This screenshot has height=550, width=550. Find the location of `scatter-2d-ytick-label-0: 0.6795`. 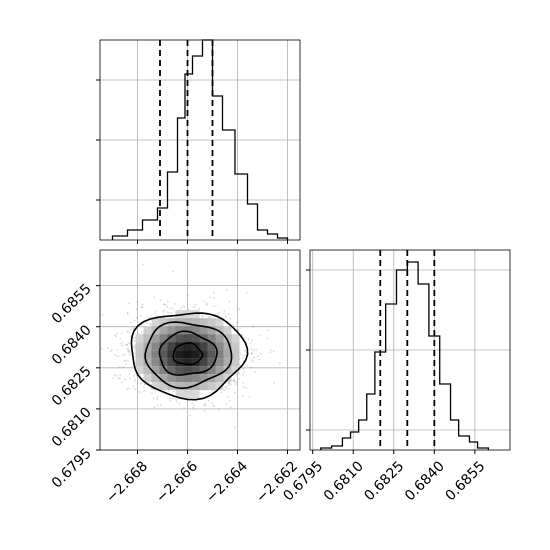

scatter-2d-ytick-label-0: 0.6795 is located at coordinates (72, 469).